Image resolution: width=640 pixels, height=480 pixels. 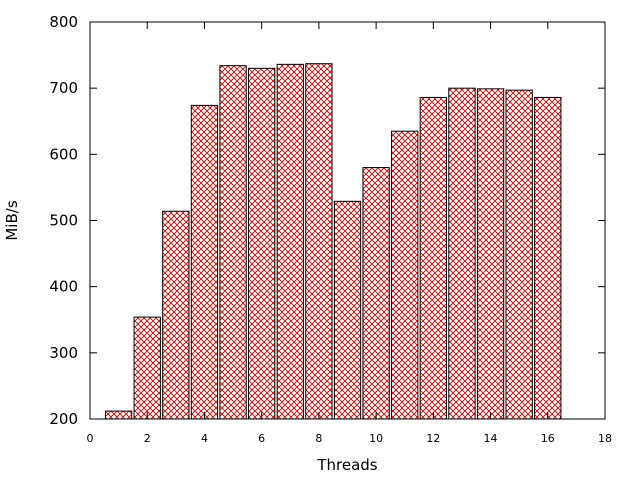 I want to click on x-tick-label: 14, so click(x=491, y=438).